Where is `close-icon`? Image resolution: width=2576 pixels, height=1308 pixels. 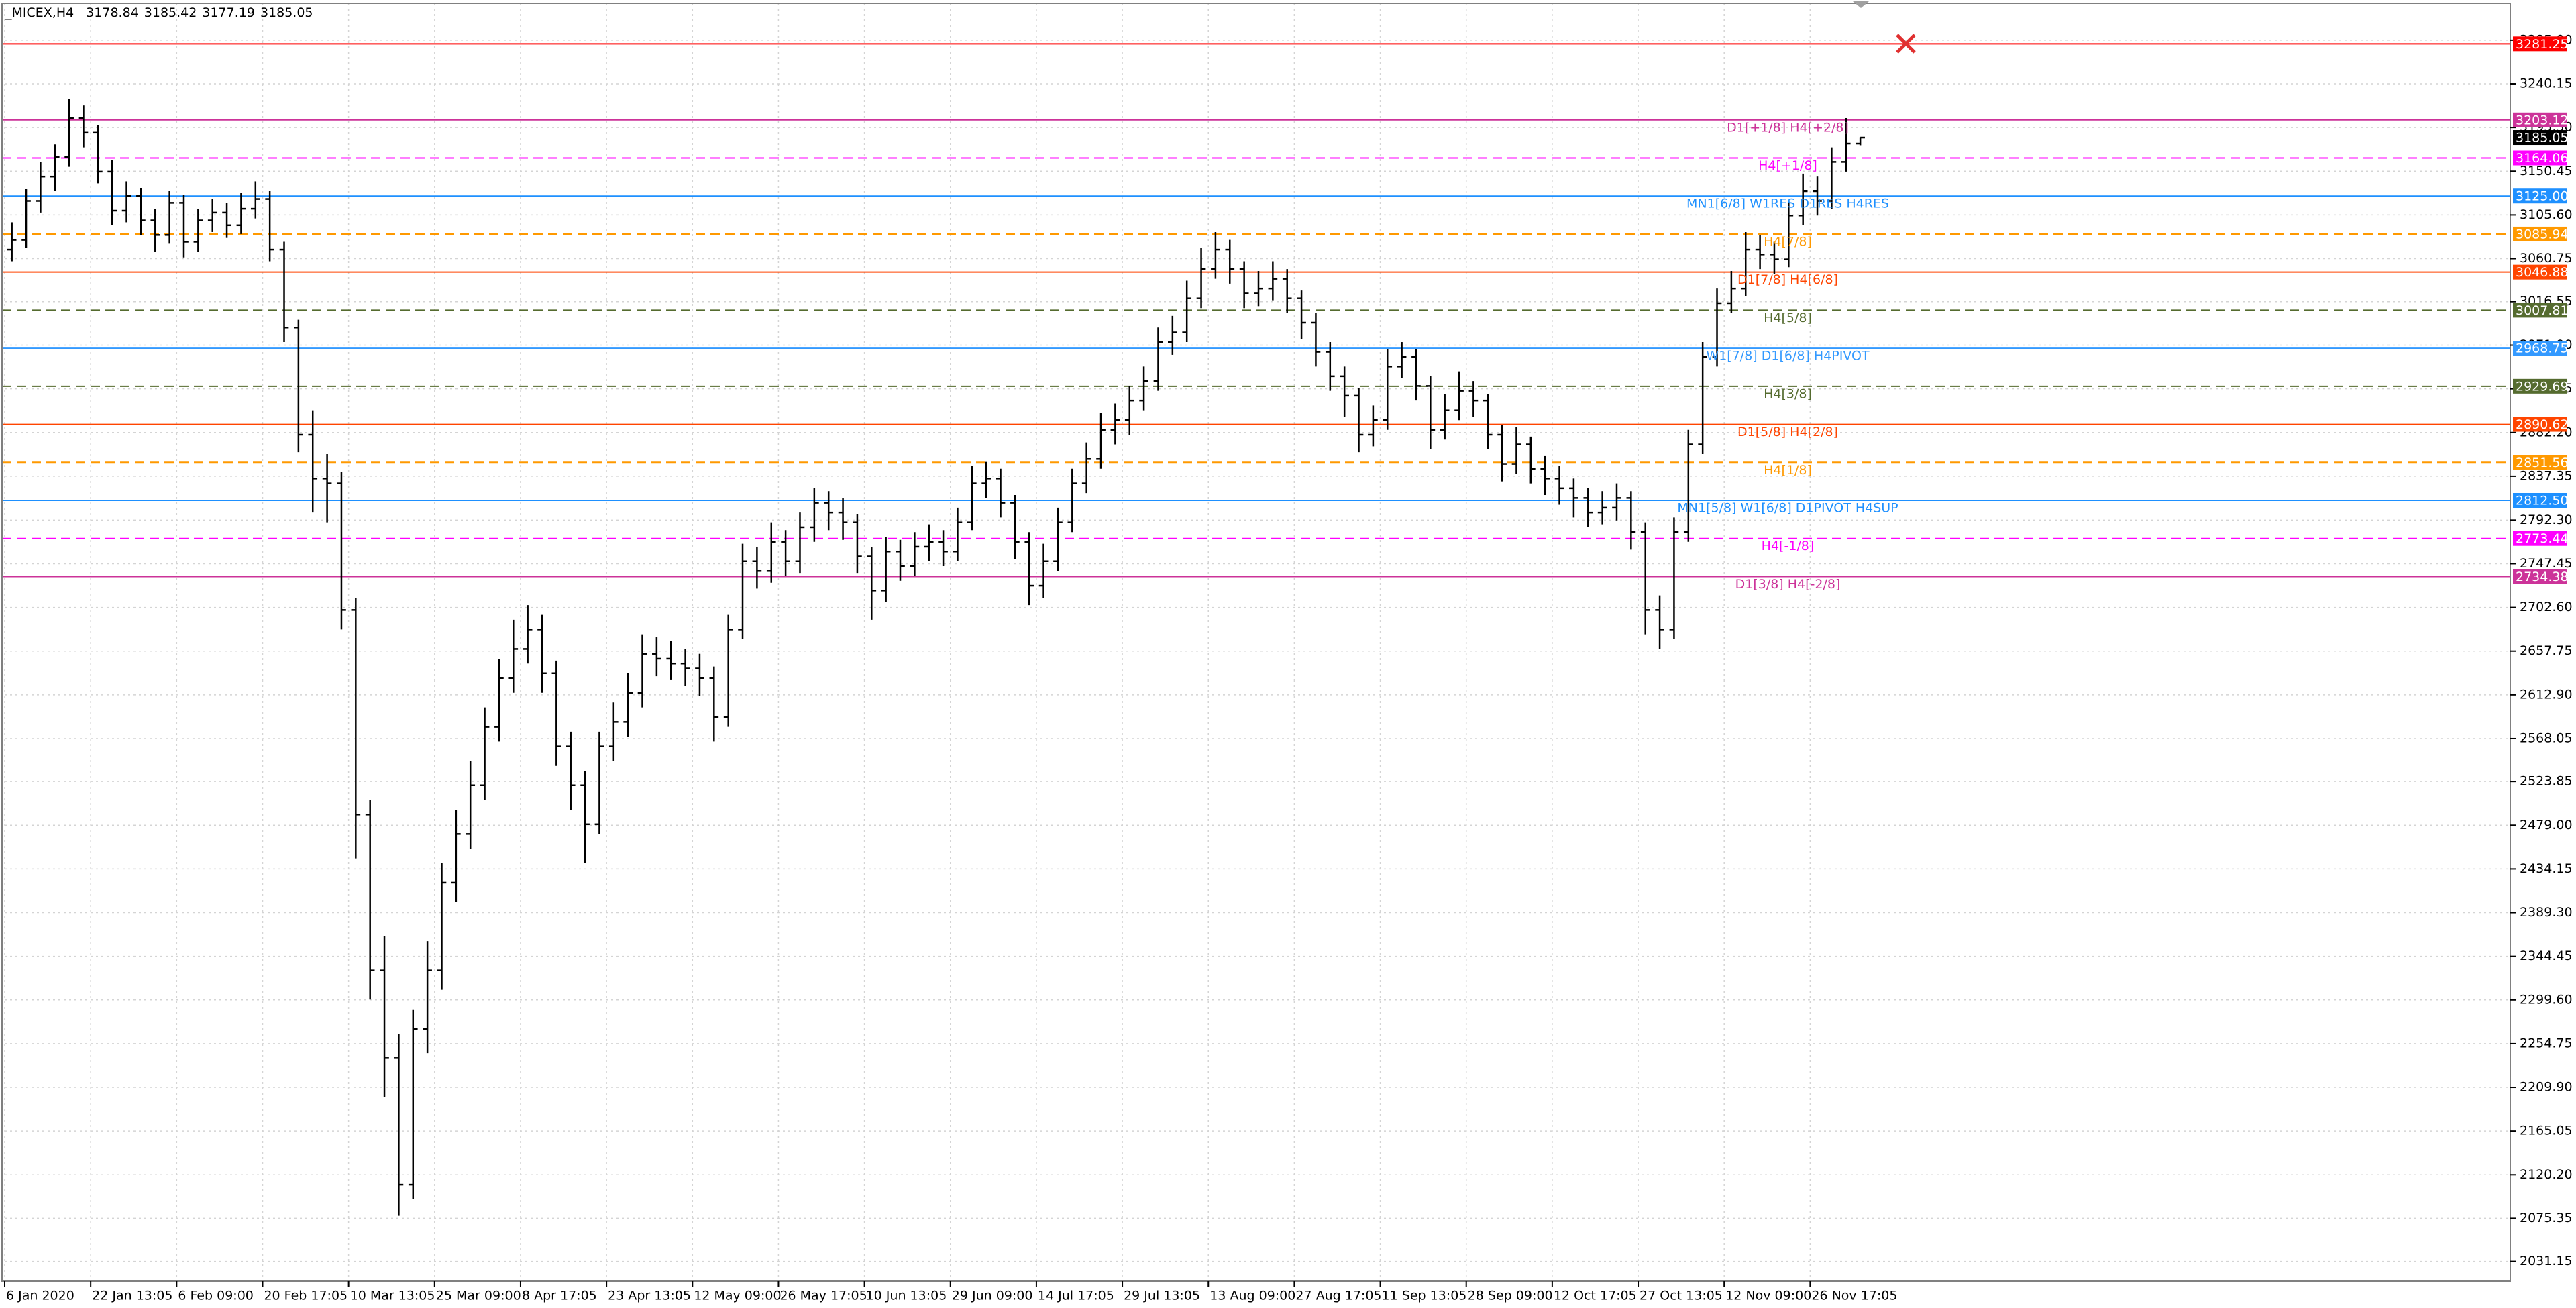 close-icon is located at coordinates (1906, 44).